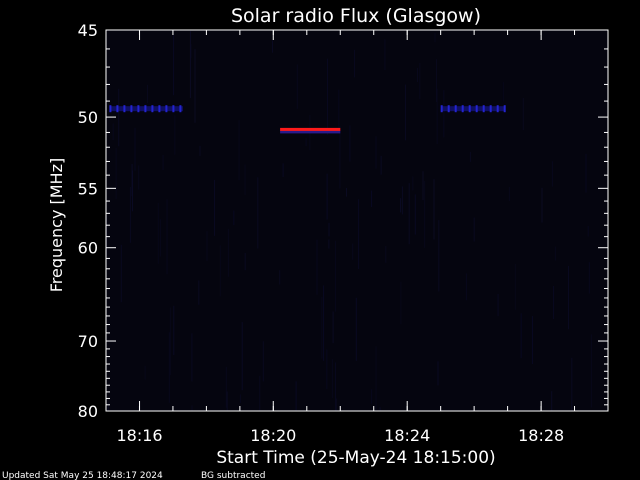 The height and width of the screenshot is (480, 640). Describe the element at coordinates (88, 188) in the screenshot. I see `y-tick-label: 55` at that location.